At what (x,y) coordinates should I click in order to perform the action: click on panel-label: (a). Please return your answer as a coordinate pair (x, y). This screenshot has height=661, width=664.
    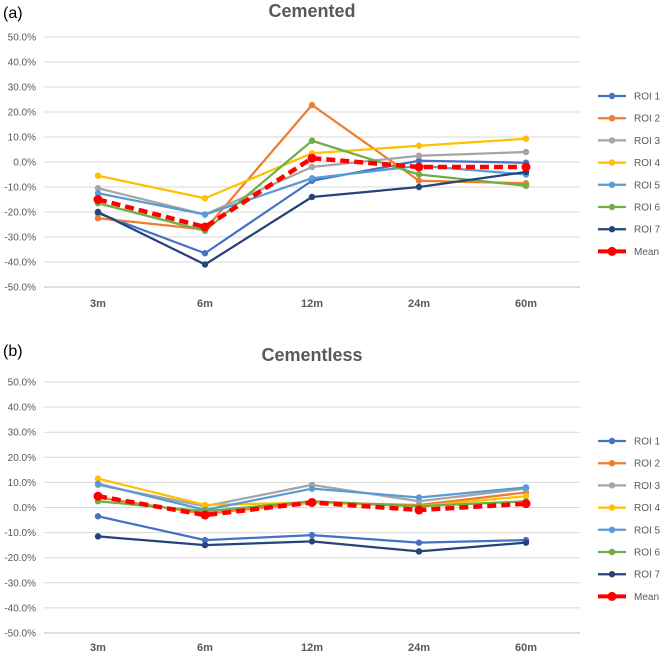
    Looking at the image, I should click on (13, 13).